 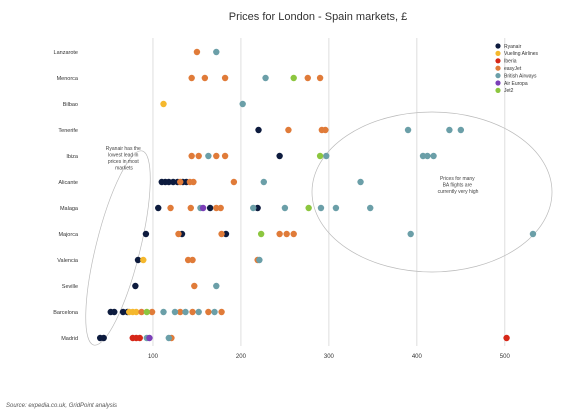 What do you see at coordinates (66, 53) in the screenshot?
I see `category-label: Lanzarote` at bounding box center [66, 53].